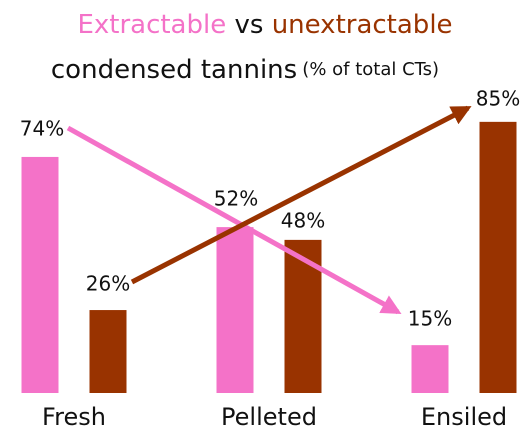 The height and width of the screenshot is (433, 531). What do you see at coordinates (303, 221) in the screenshot?
I see `data-label: 48%` at bounding box center [303, 221].